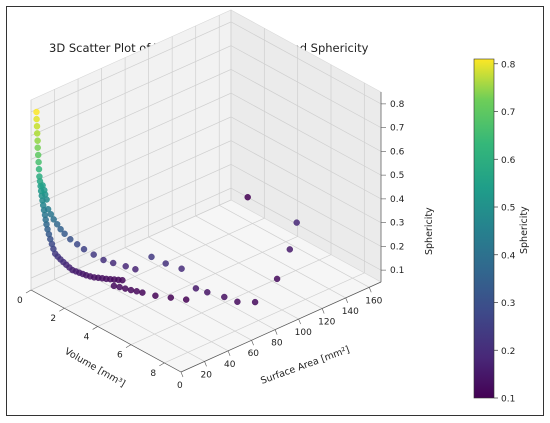 Image resolution: width=550 pixels, height=423 pixels. What do you see at coordinates (397, 247) in the screenshot?
I see `z-tick-label: 0.2` at bounding box center [397, 247].